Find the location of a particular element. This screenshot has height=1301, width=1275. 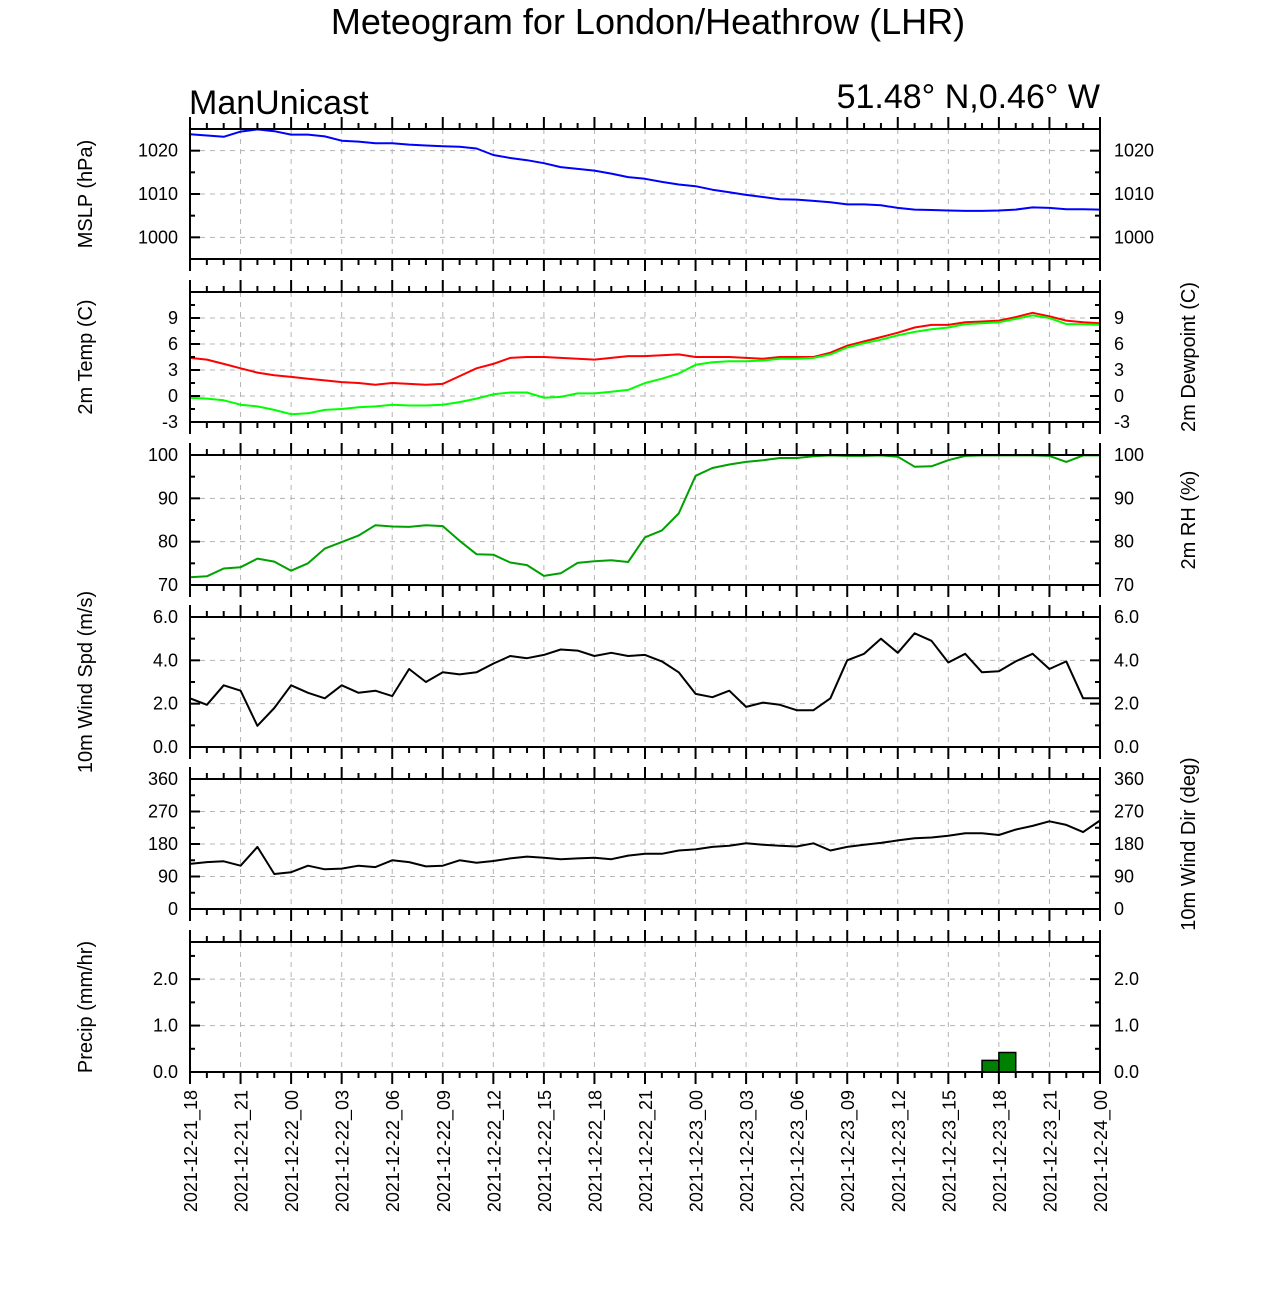

x-tick-label: 2021-12-23_03 is located at coordinates (747, 1151).